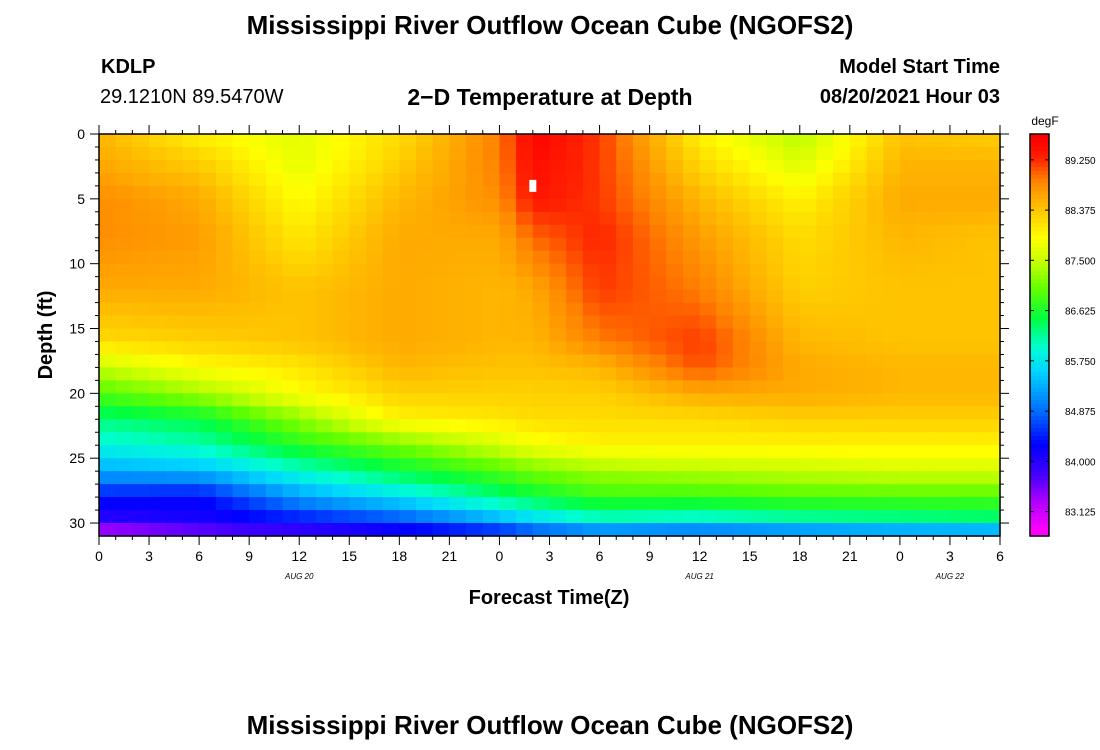 The image size is (1100, 750). I want to click on y-tick-label: 20, so click(77, 393).